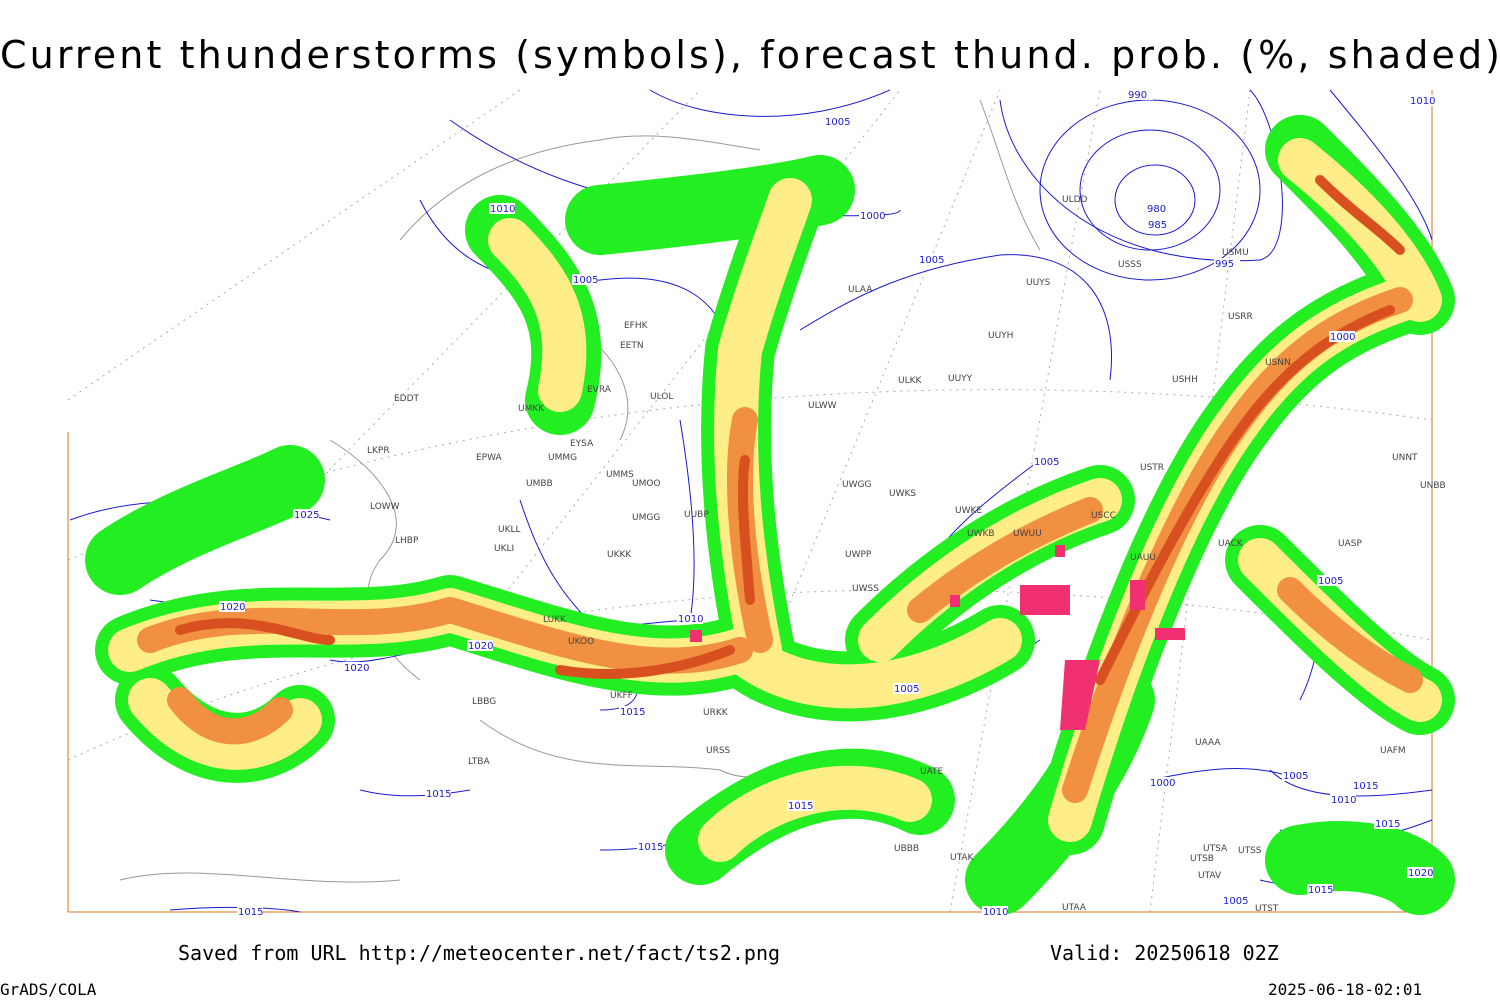  I want to click on station-label: UWGG, so click(856, 485).